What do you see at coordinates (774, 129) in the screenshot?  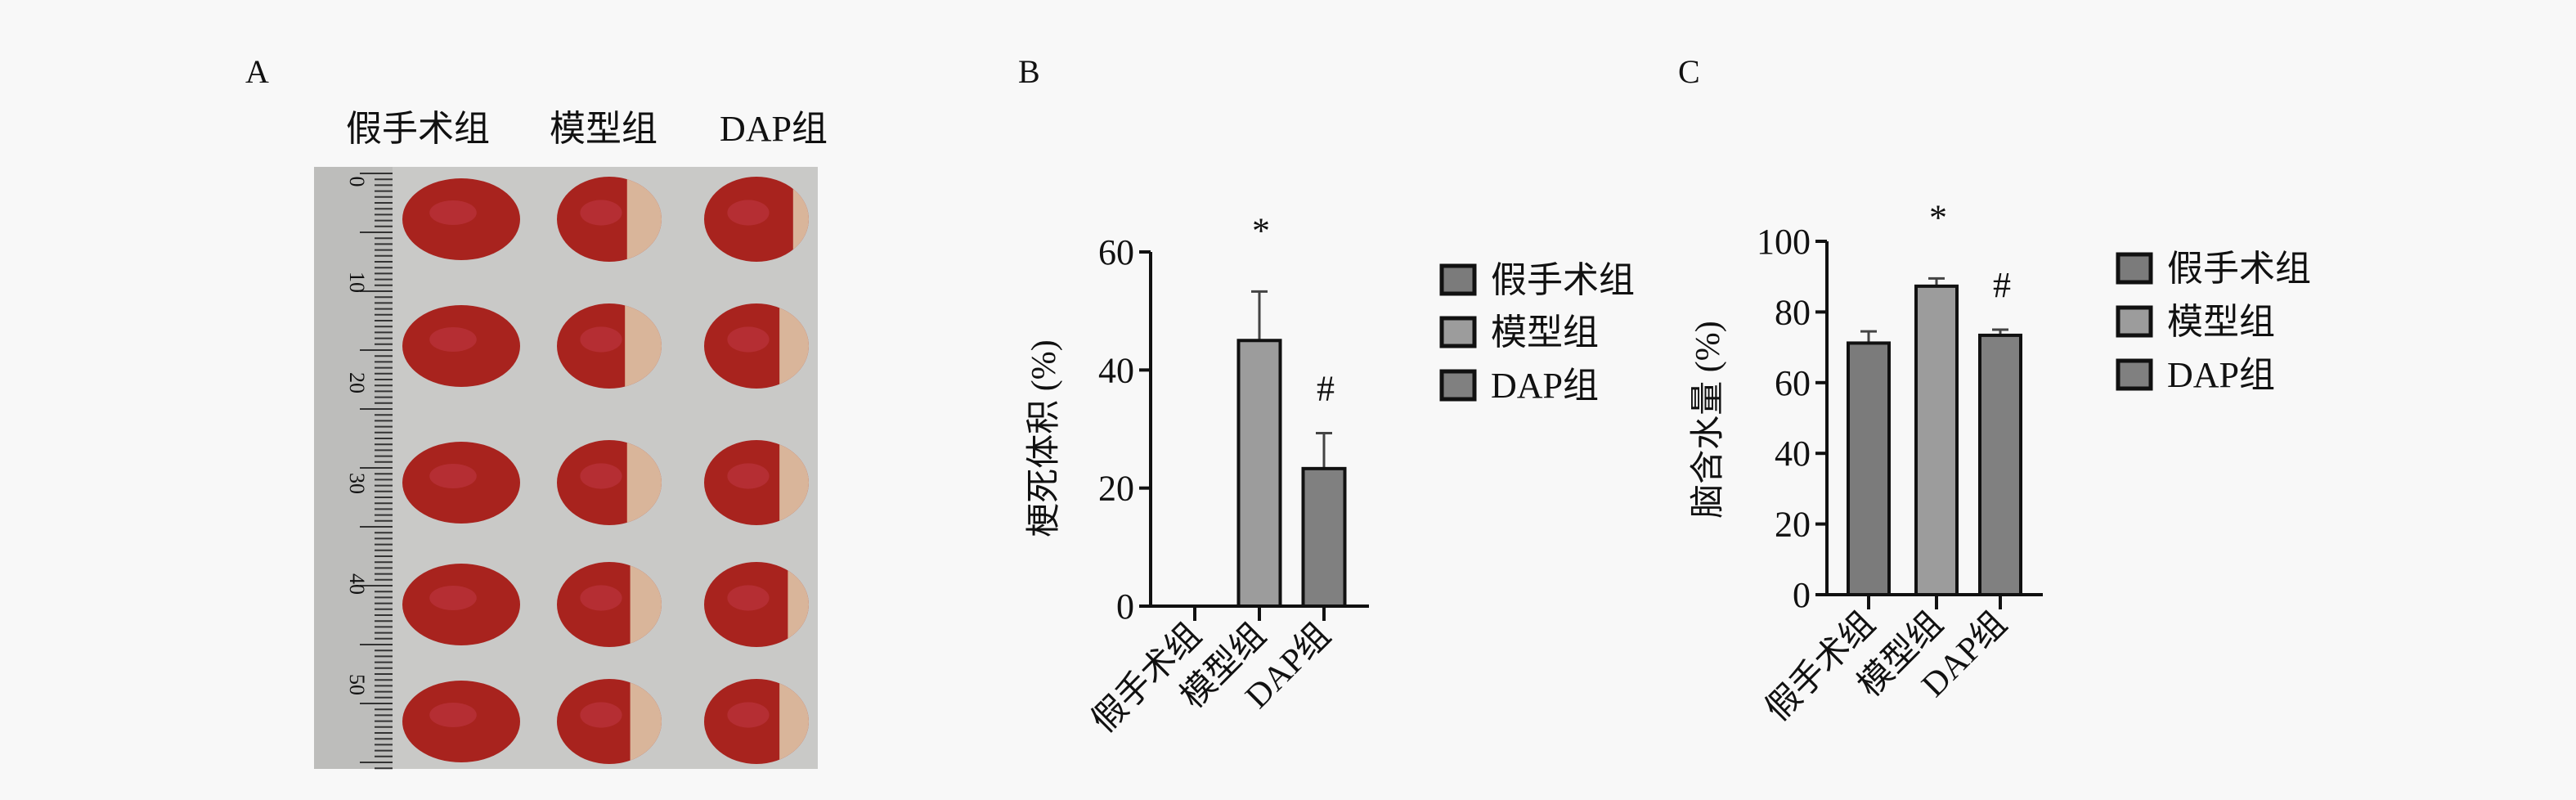 I see `column-label-dap: DAP组` at bounding box center [774, 129].